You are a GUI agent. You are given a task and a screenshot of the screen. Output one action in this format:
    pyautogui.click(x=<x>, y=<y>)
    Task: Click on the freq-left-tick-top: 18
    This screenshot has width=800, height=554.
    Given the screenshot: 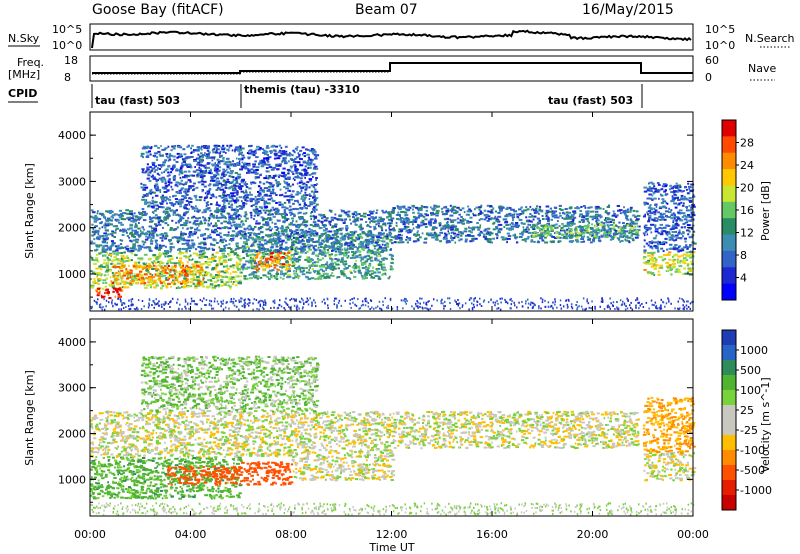 What is the action you would take?
    pyautogui.click(x=71, y=60)
    